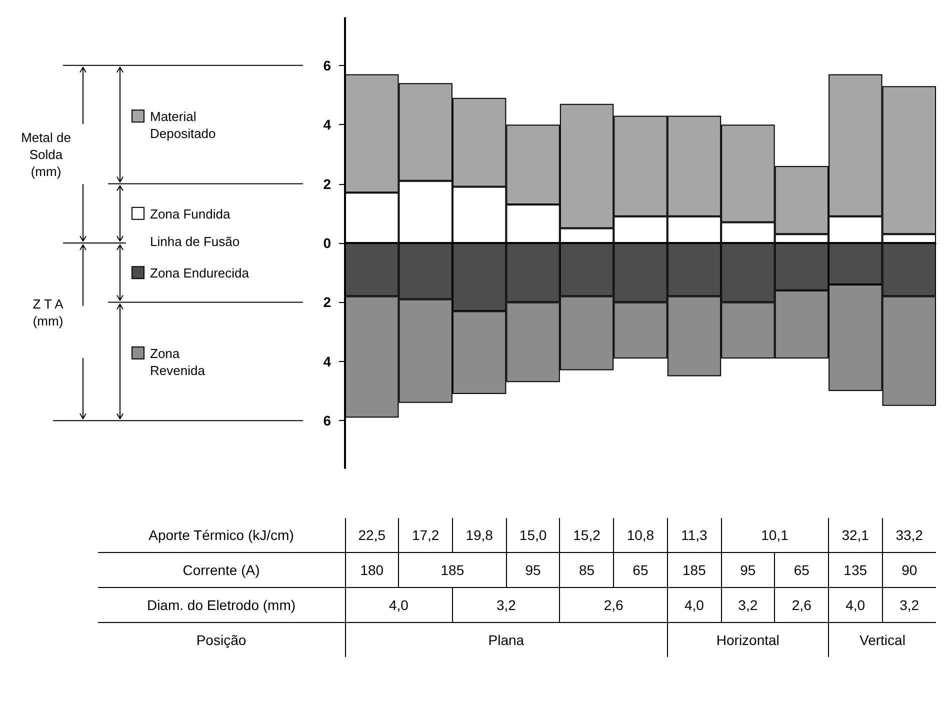 The image size is (950, 713). Describe the element at coordinates (221, 570) in the screenshot. I see `category-label: Corrente (A)` at that location.